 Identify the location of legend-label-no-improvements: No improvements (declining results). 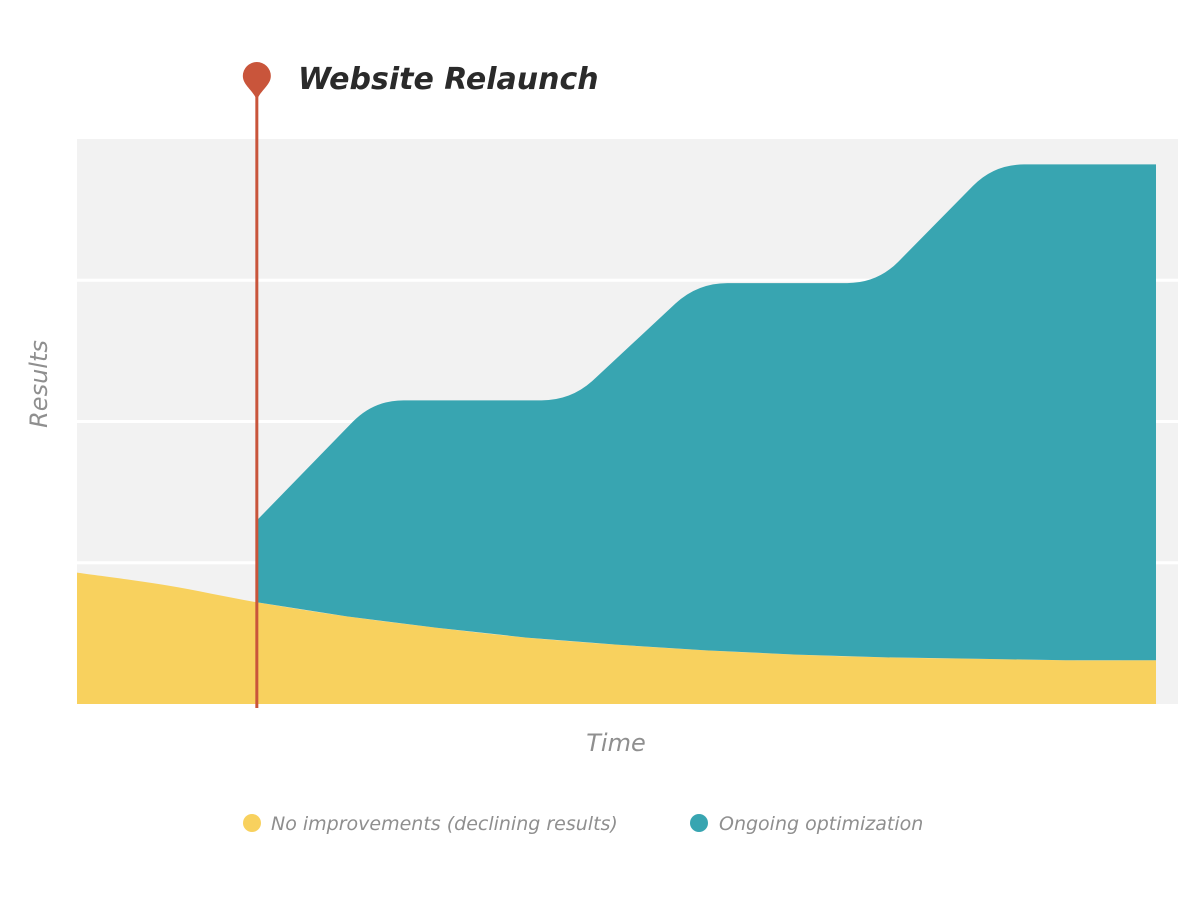
(444, 824).